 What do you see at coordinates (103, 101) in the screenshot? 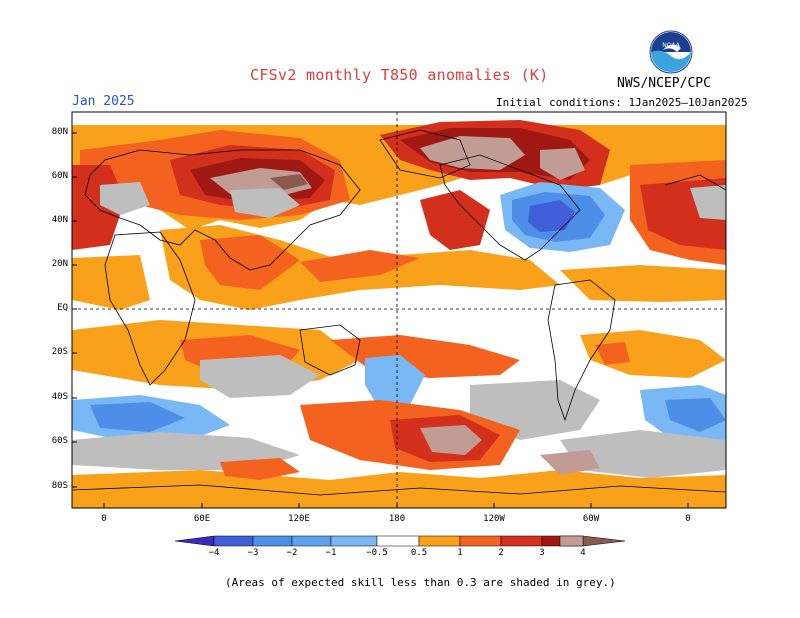
I see `forecast-month: Jan 2025` at bounding box center [103, 101].